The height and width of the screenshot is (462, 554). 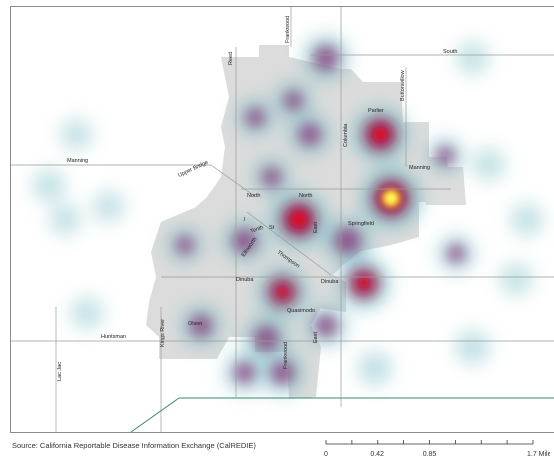 I want to click on road-label-parlier: Parlier, so click(x=376, y=111).